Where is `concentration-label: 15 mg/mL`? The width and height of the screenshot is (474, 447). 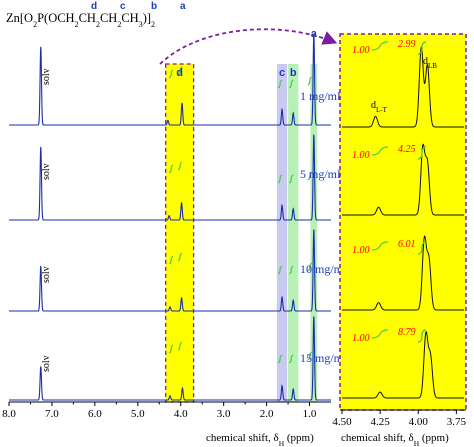 concentration-label: 15 mg/mL is located at coordinates (325, 358).